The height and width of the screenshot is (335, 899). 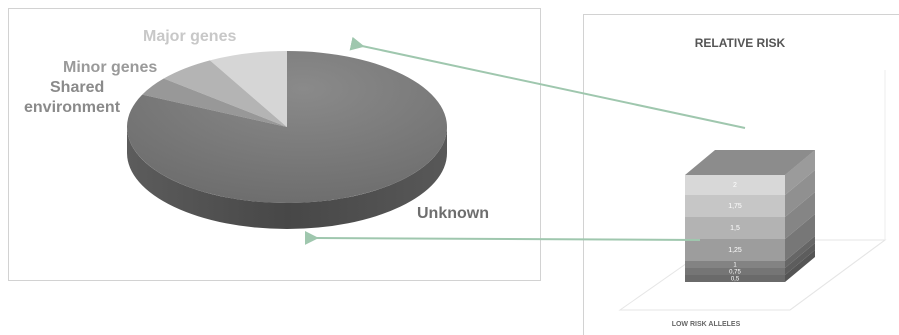 What do you see at coordinates (800, 259) in the screenshot?
I see `risk-band-side-0,75` at bounding box center [800, 259].